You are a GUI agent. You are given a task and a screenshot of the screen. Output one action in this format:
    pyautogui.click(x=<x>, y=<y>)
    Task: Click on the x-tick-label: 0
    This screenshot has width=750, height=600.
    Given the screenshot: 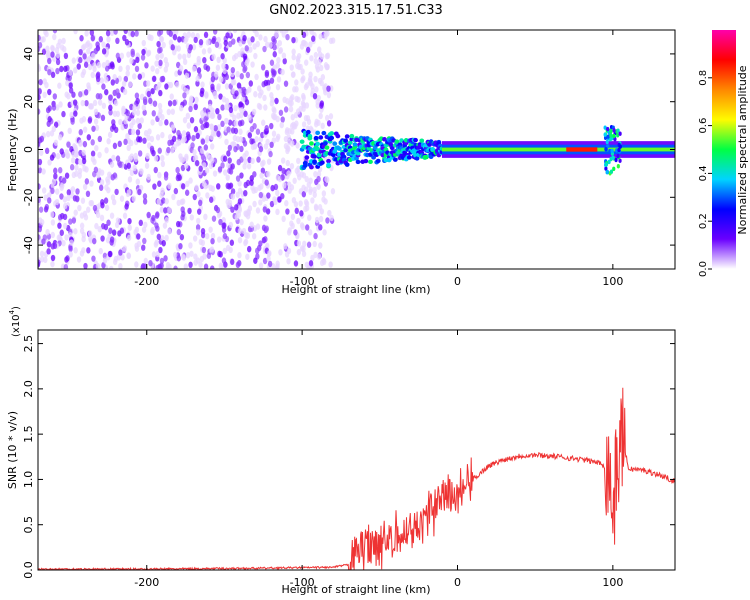 What is the action you would take?
    pyautogui.click(x=457, y=582)
    